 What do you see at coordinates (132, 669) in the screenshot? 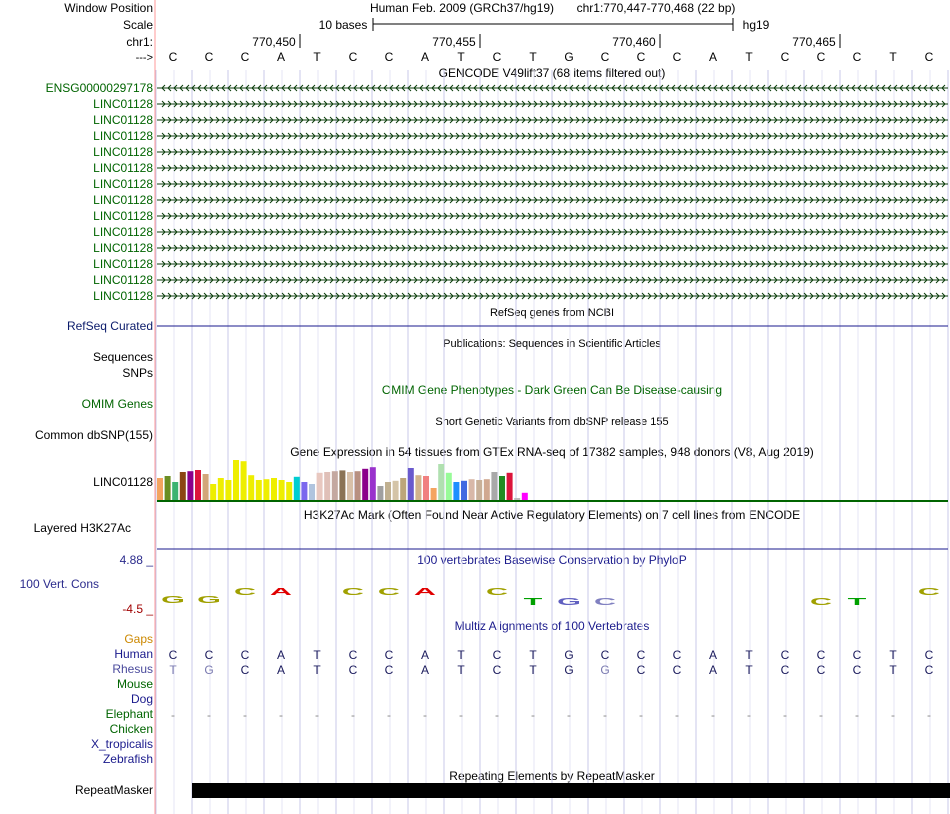
I see `species-label: Rhesus` at bounding box center [132, 669].